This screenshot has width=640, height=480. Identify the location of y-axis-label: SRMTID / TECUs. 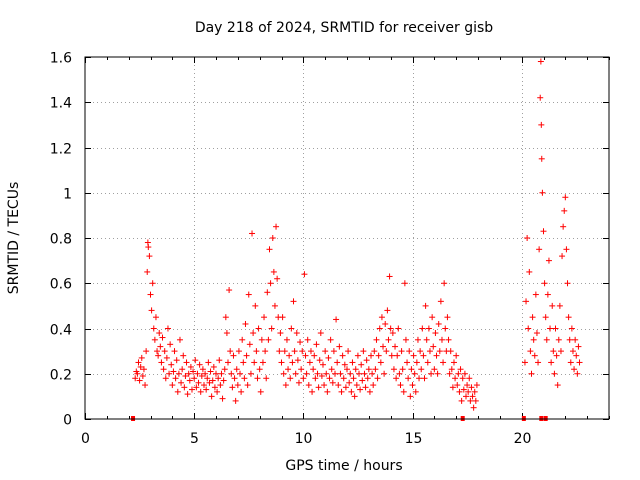
(14, 238).